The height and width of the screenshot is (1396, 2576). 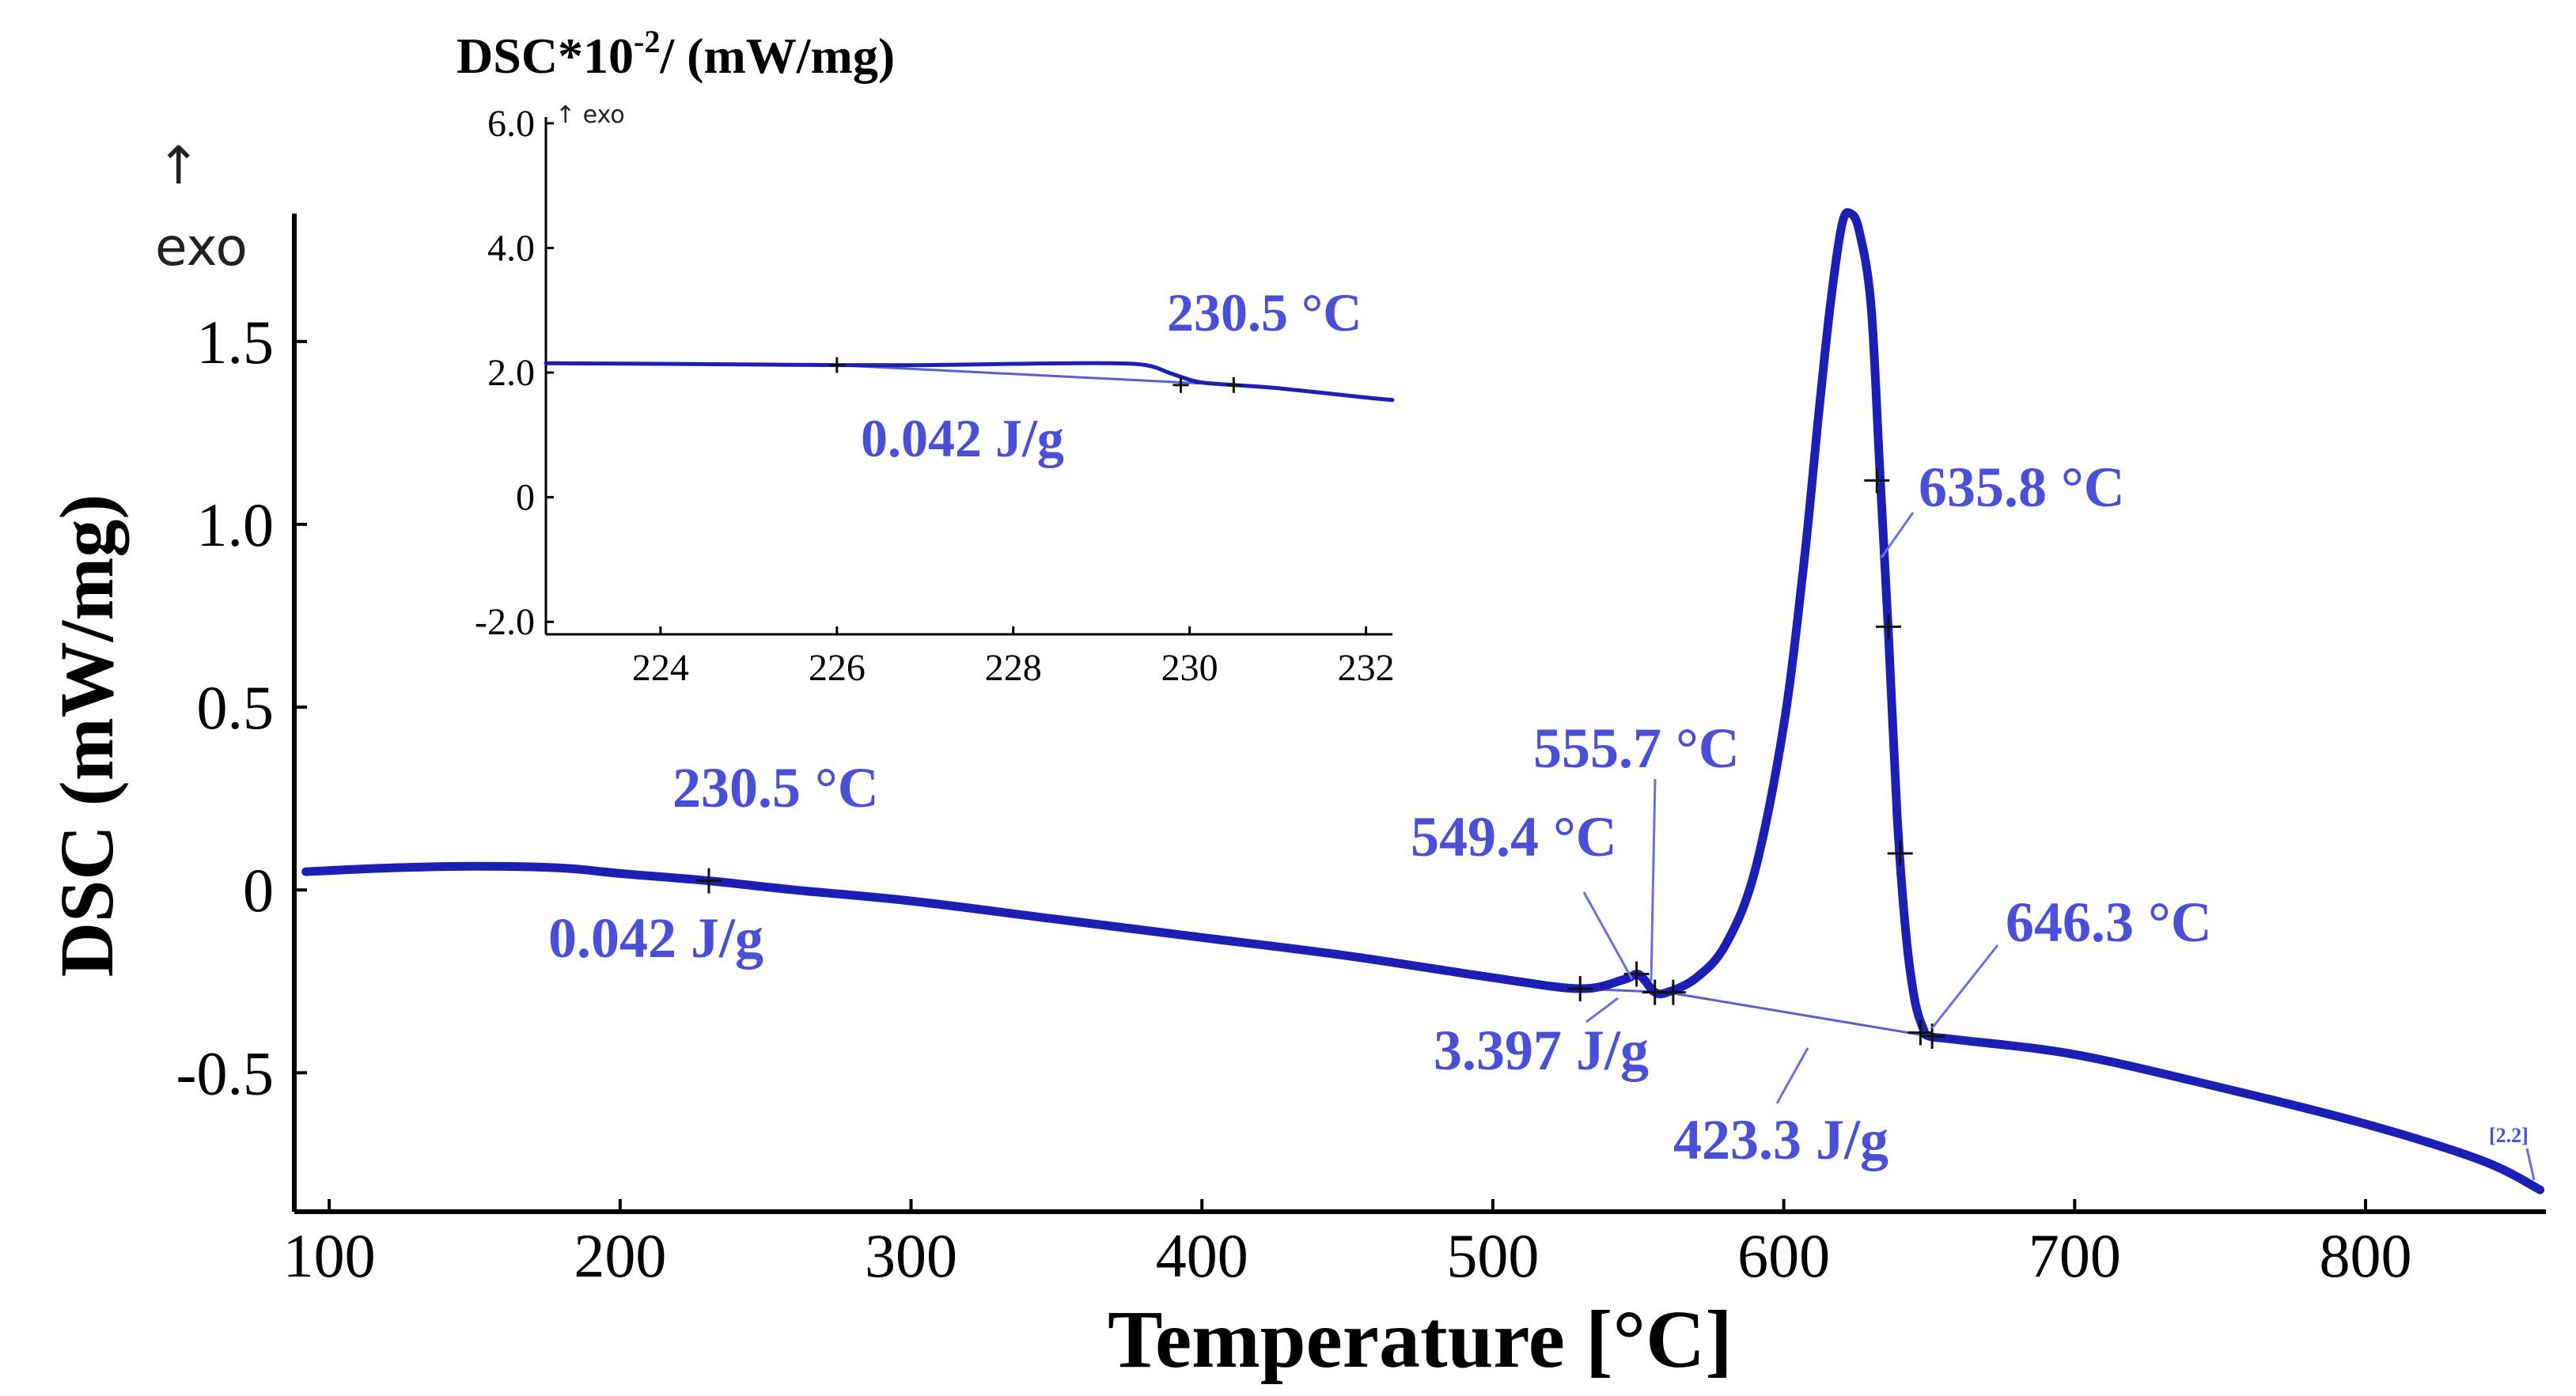 I want to click on main-y-tick-label: 0, so click(x=258, y=890).